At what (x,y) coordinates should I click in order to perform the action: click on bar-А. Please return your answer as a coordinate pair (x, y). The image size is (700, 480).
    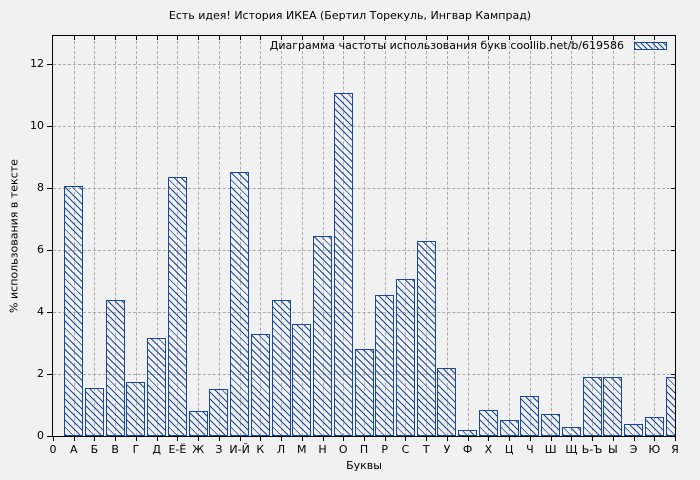
    Looking at the image, I should click on (74, 311).